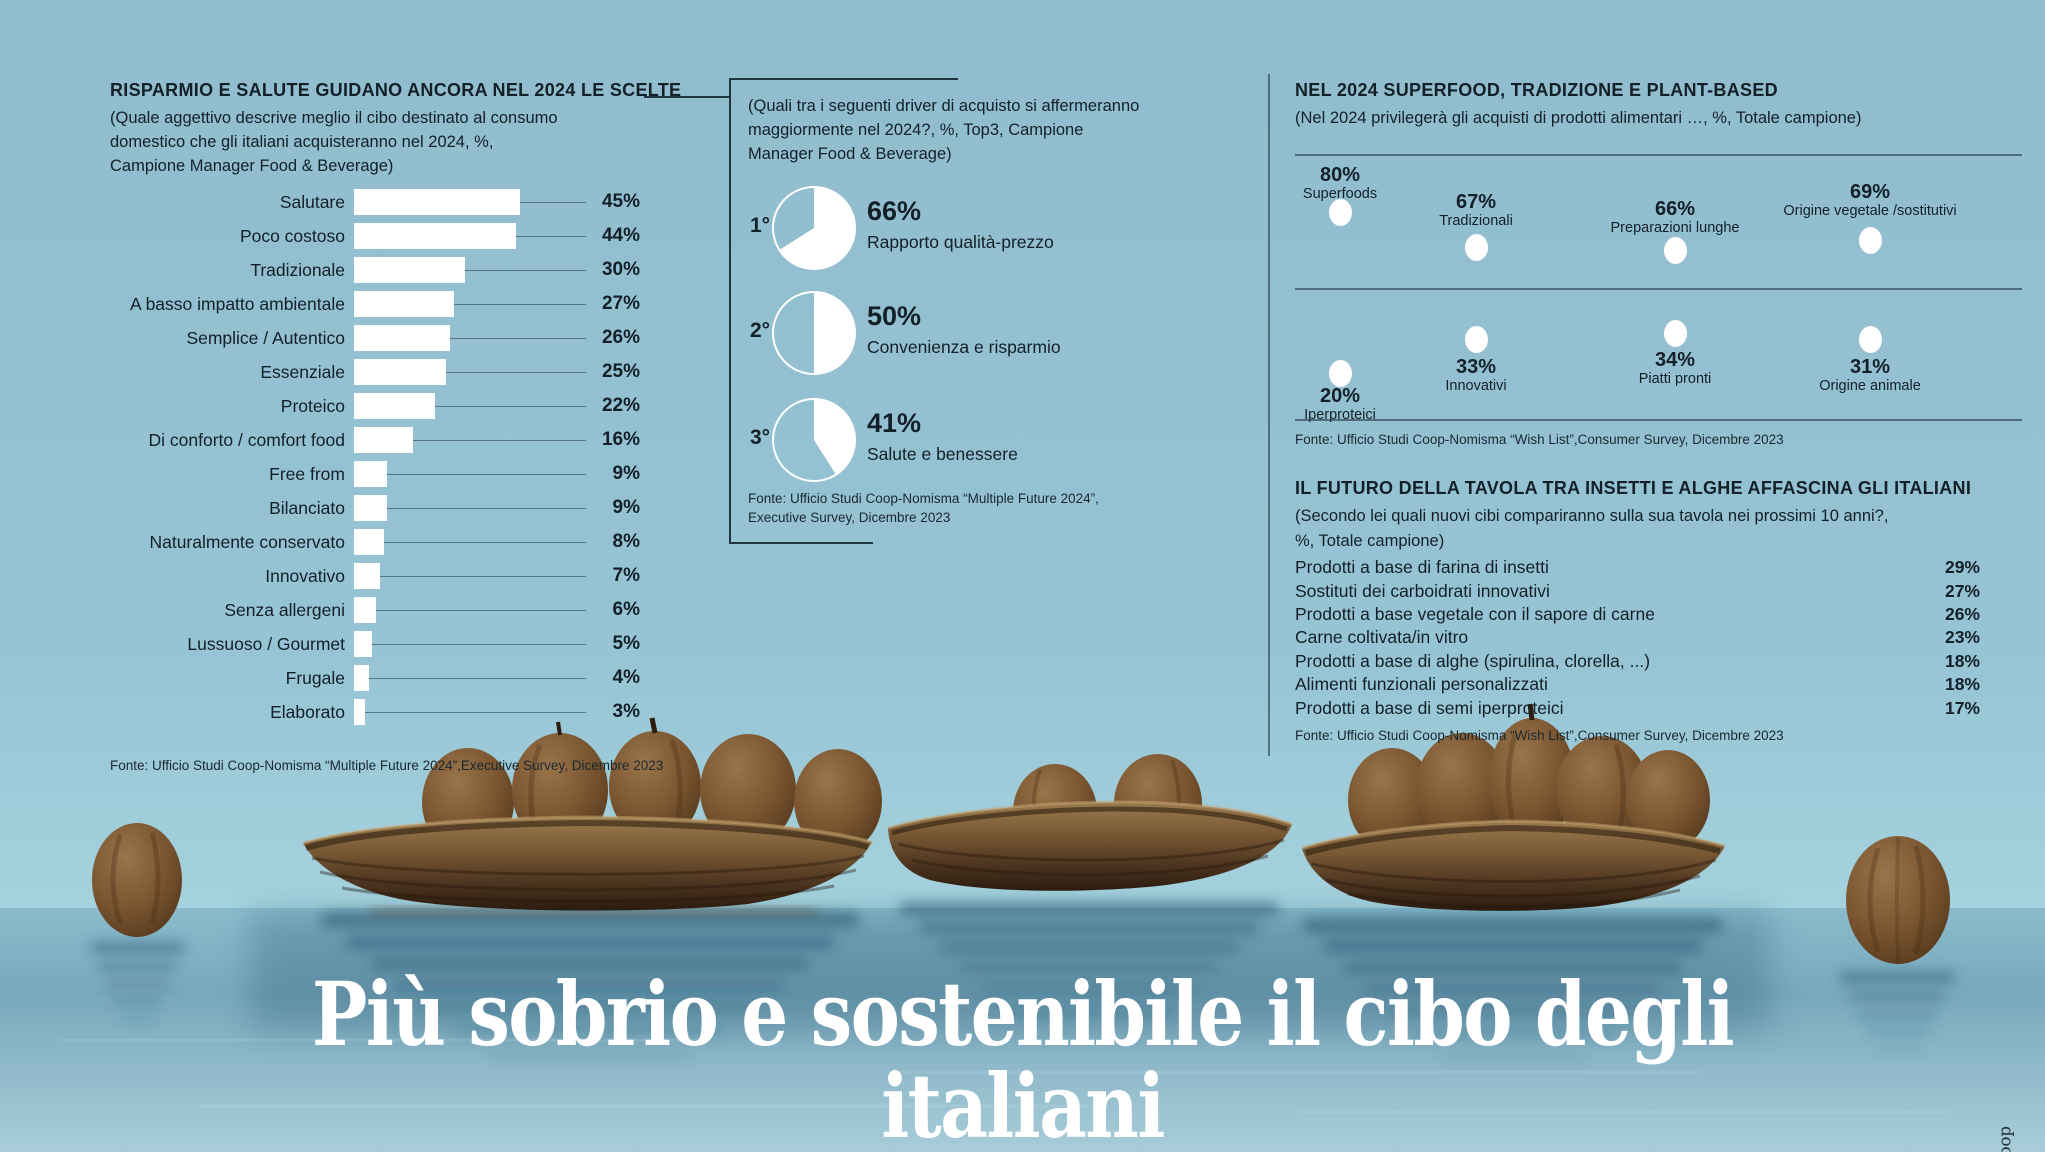 The width and height of the screenshot is (2045, 1152). Describe the element at coordinates (1476, 375) in the screenshot. I see `bubble-item-text: 33% Innovativi` at that location.